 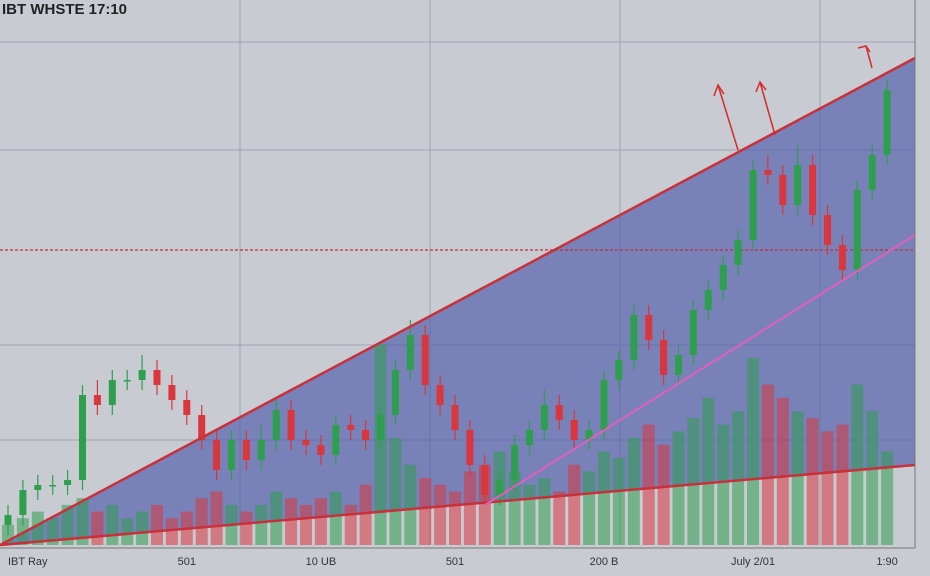 What do you see at coordinates (187, 562) in the screenshot?
I see `x-tick-label: 501` at bounding box center [187, 562].